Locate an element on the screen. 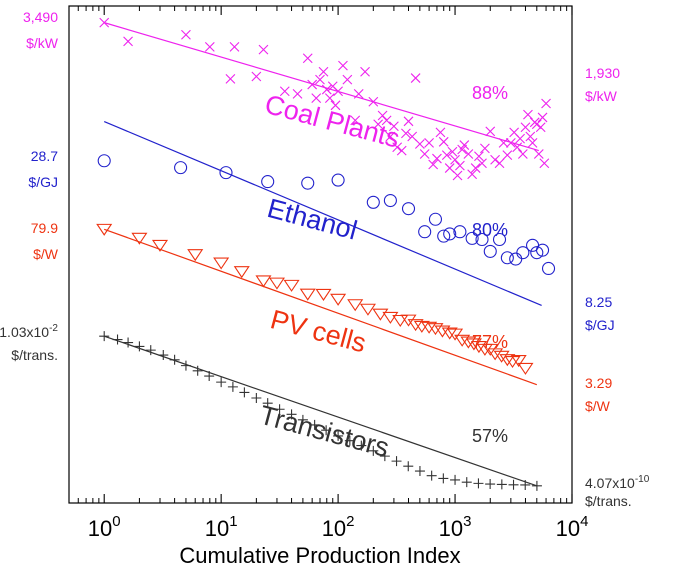  transistors-end-unit: $/trans. is located at coordinates (608, 501).